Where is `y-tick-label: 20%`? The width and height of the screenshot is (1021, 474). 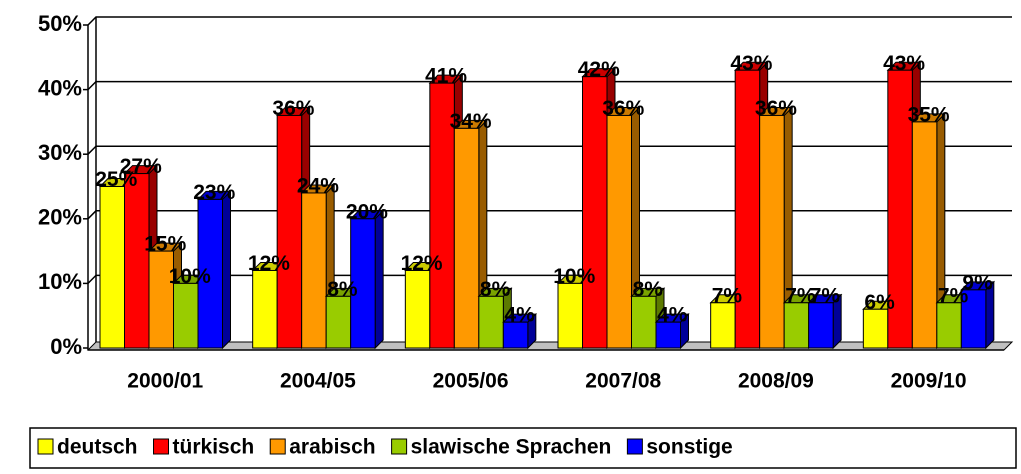
y-tick-label: 20% is located at coordinates (60, 217).